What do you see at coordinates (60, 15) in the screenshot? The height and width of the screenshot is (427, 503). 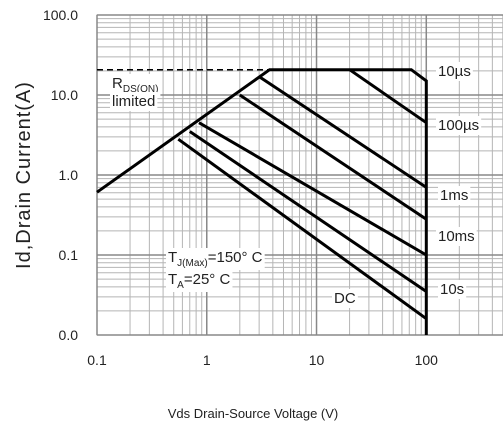 I see `y-tick-label: 100.0` at bounding box center [60, 15].